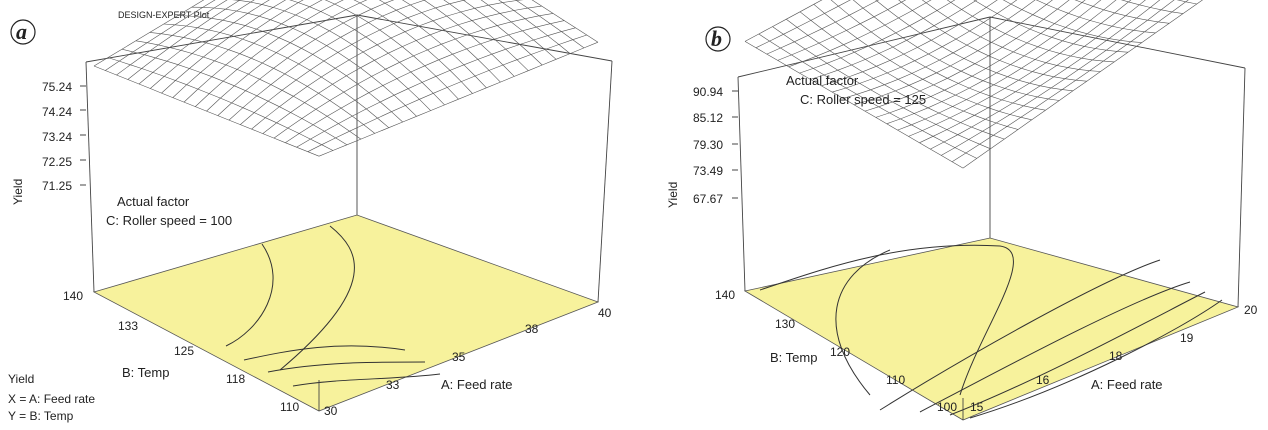 The width and height of the screenshot is (1268, 430). Describe the element at coordinates (822, 80) in the screenshot. I see `panel-b-annotation-title: Actual factor` at that location.